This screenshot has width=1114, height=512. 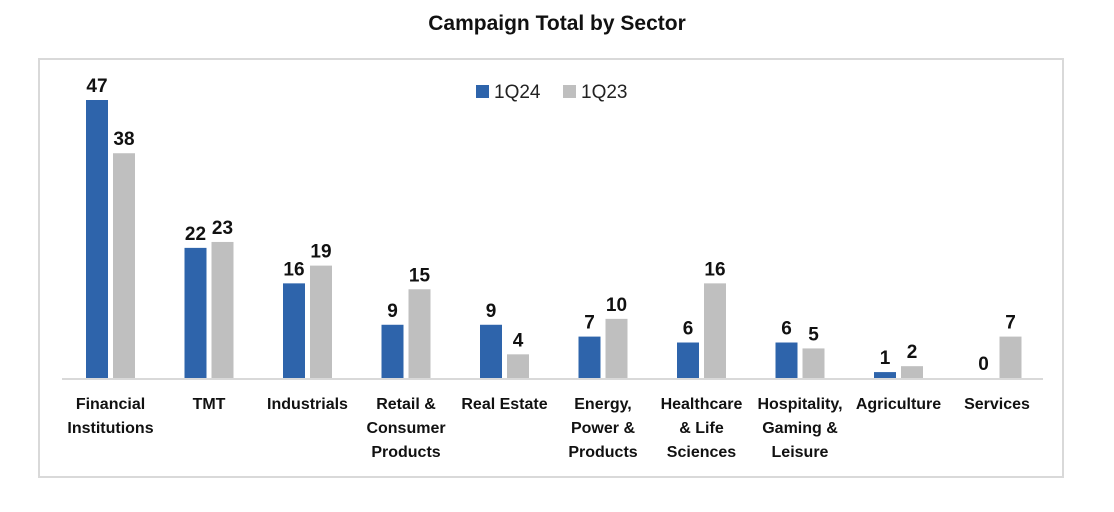 I want to click on category-label-4: Real Estate, so click(x=504, y=404).